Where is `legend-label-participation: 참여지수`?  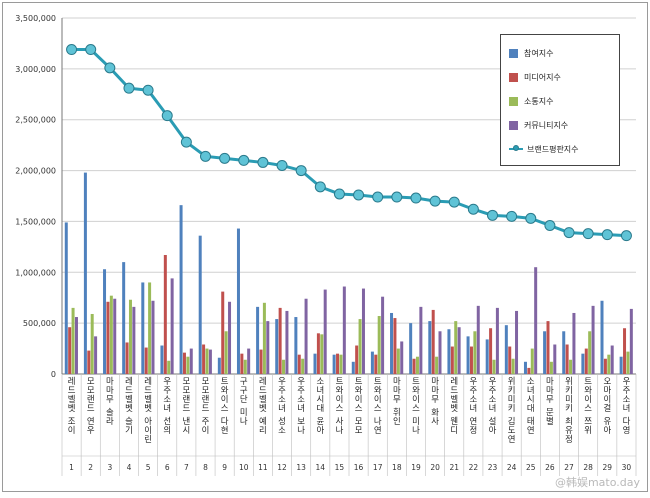
legend-label-participation: 참여지수 is located at coordinates (539, 53).